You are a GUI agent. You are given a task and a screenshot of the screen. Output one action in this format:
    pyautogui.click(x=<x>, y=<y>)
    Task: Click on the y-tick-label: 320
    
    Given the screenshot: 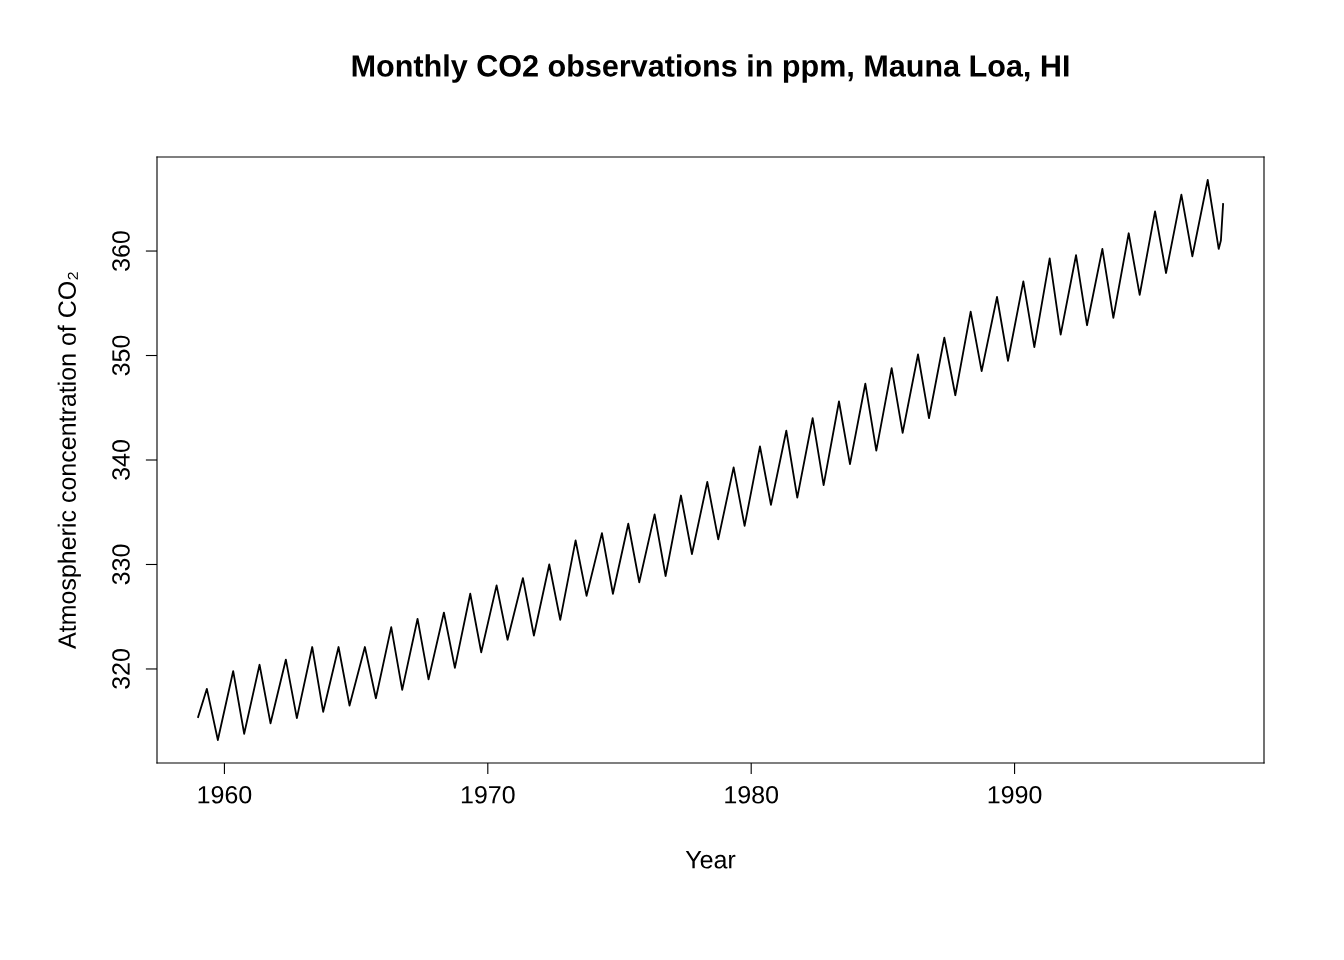 What is the action you would take?
    pyautogui.click(x=121, y=669)
    